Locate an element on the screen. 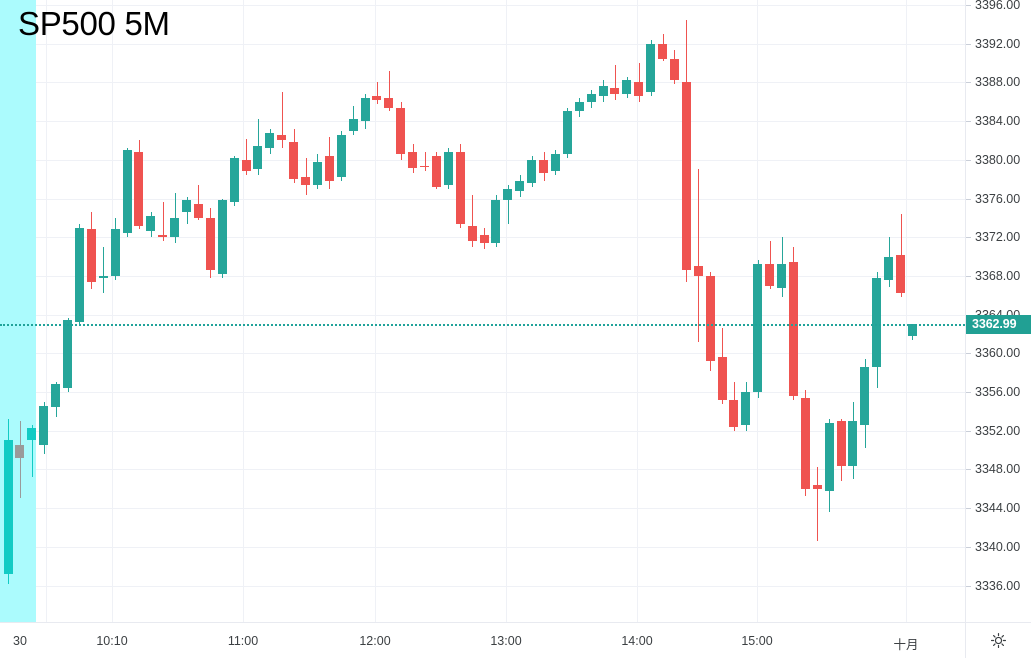  time-axis-label: 11:00 is located at coordinates (243, 641).